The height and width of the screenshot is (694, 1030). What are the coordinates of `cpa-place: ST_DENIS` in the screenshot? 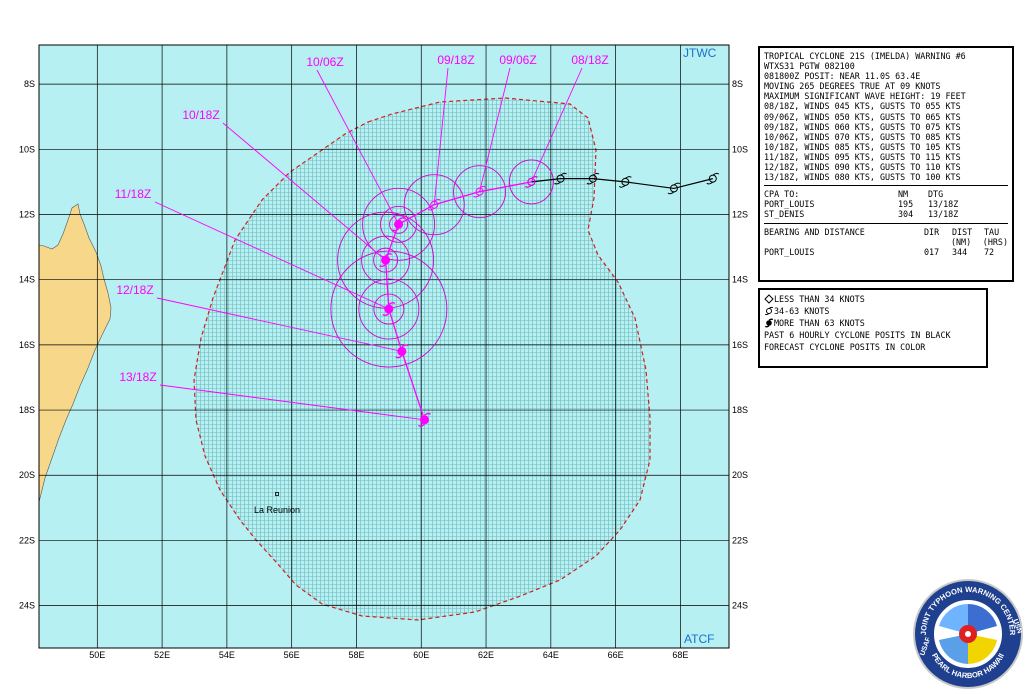 It's located at (784, 214).